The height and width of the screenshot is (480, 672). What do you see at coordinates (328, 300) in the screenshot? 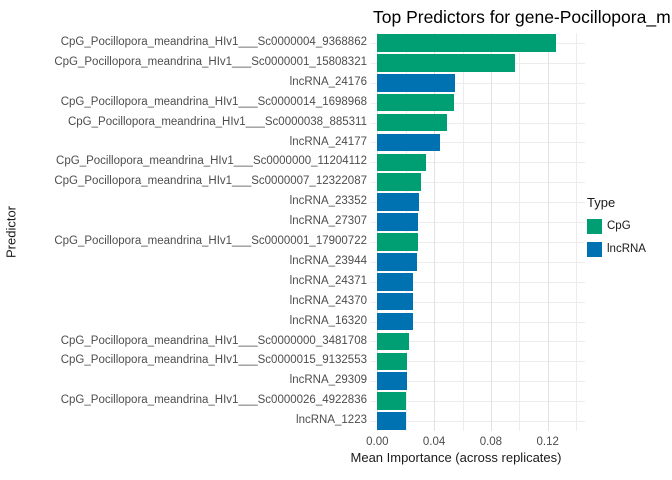
I see `y-tick-label: lncRNA_24370` at bounding box center [328, 300].